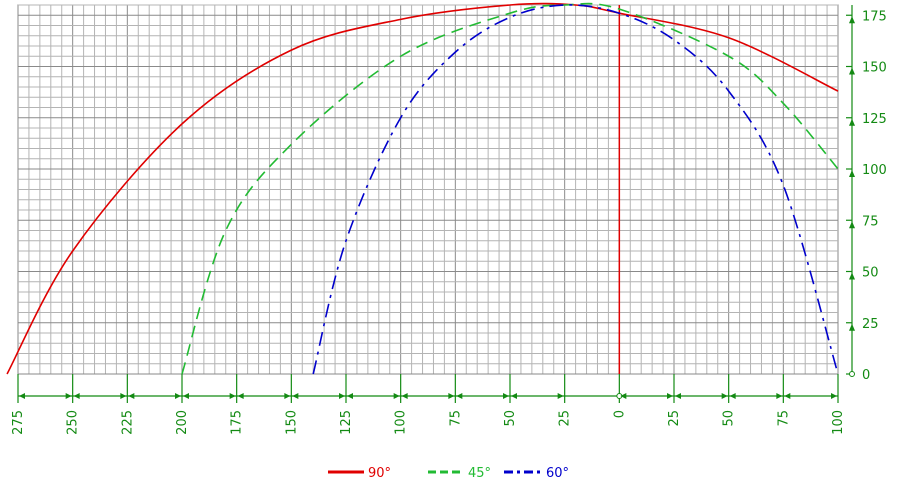  I want to click on x-tick-label: 225, so click(127, 422).